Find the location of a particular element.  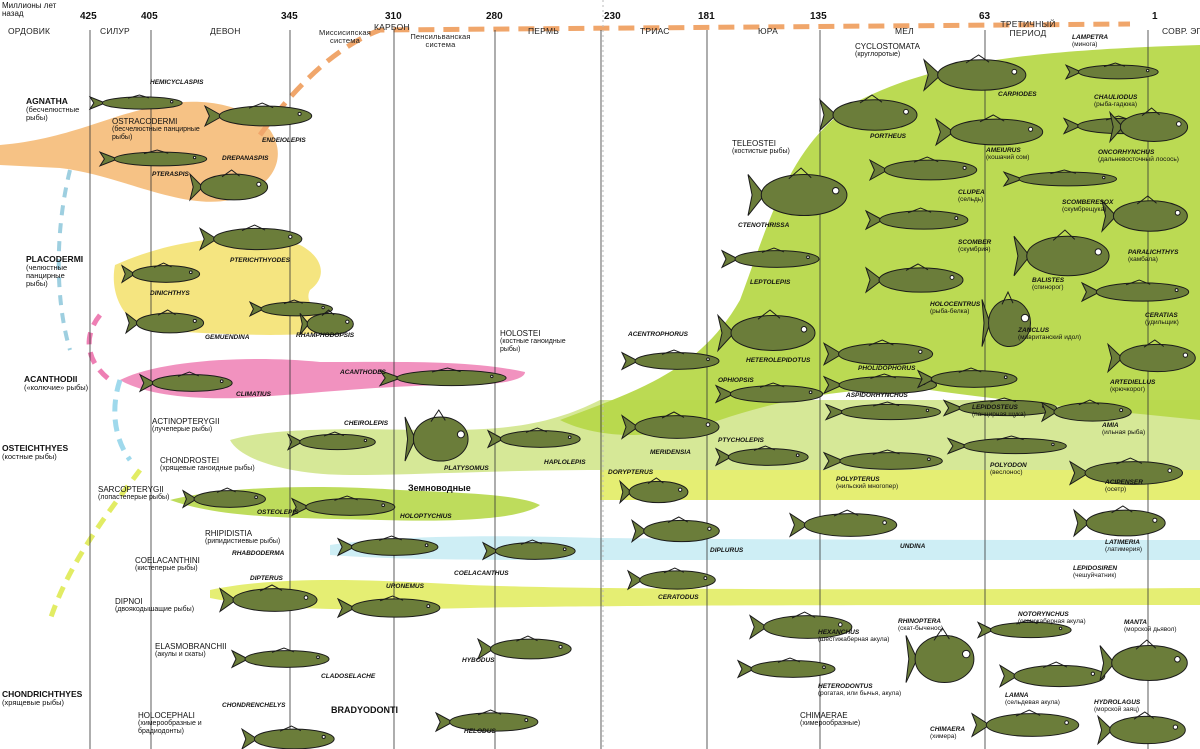

sub-holocephali-name: HOLOCEPHALI is located at coordinates (166, 715).